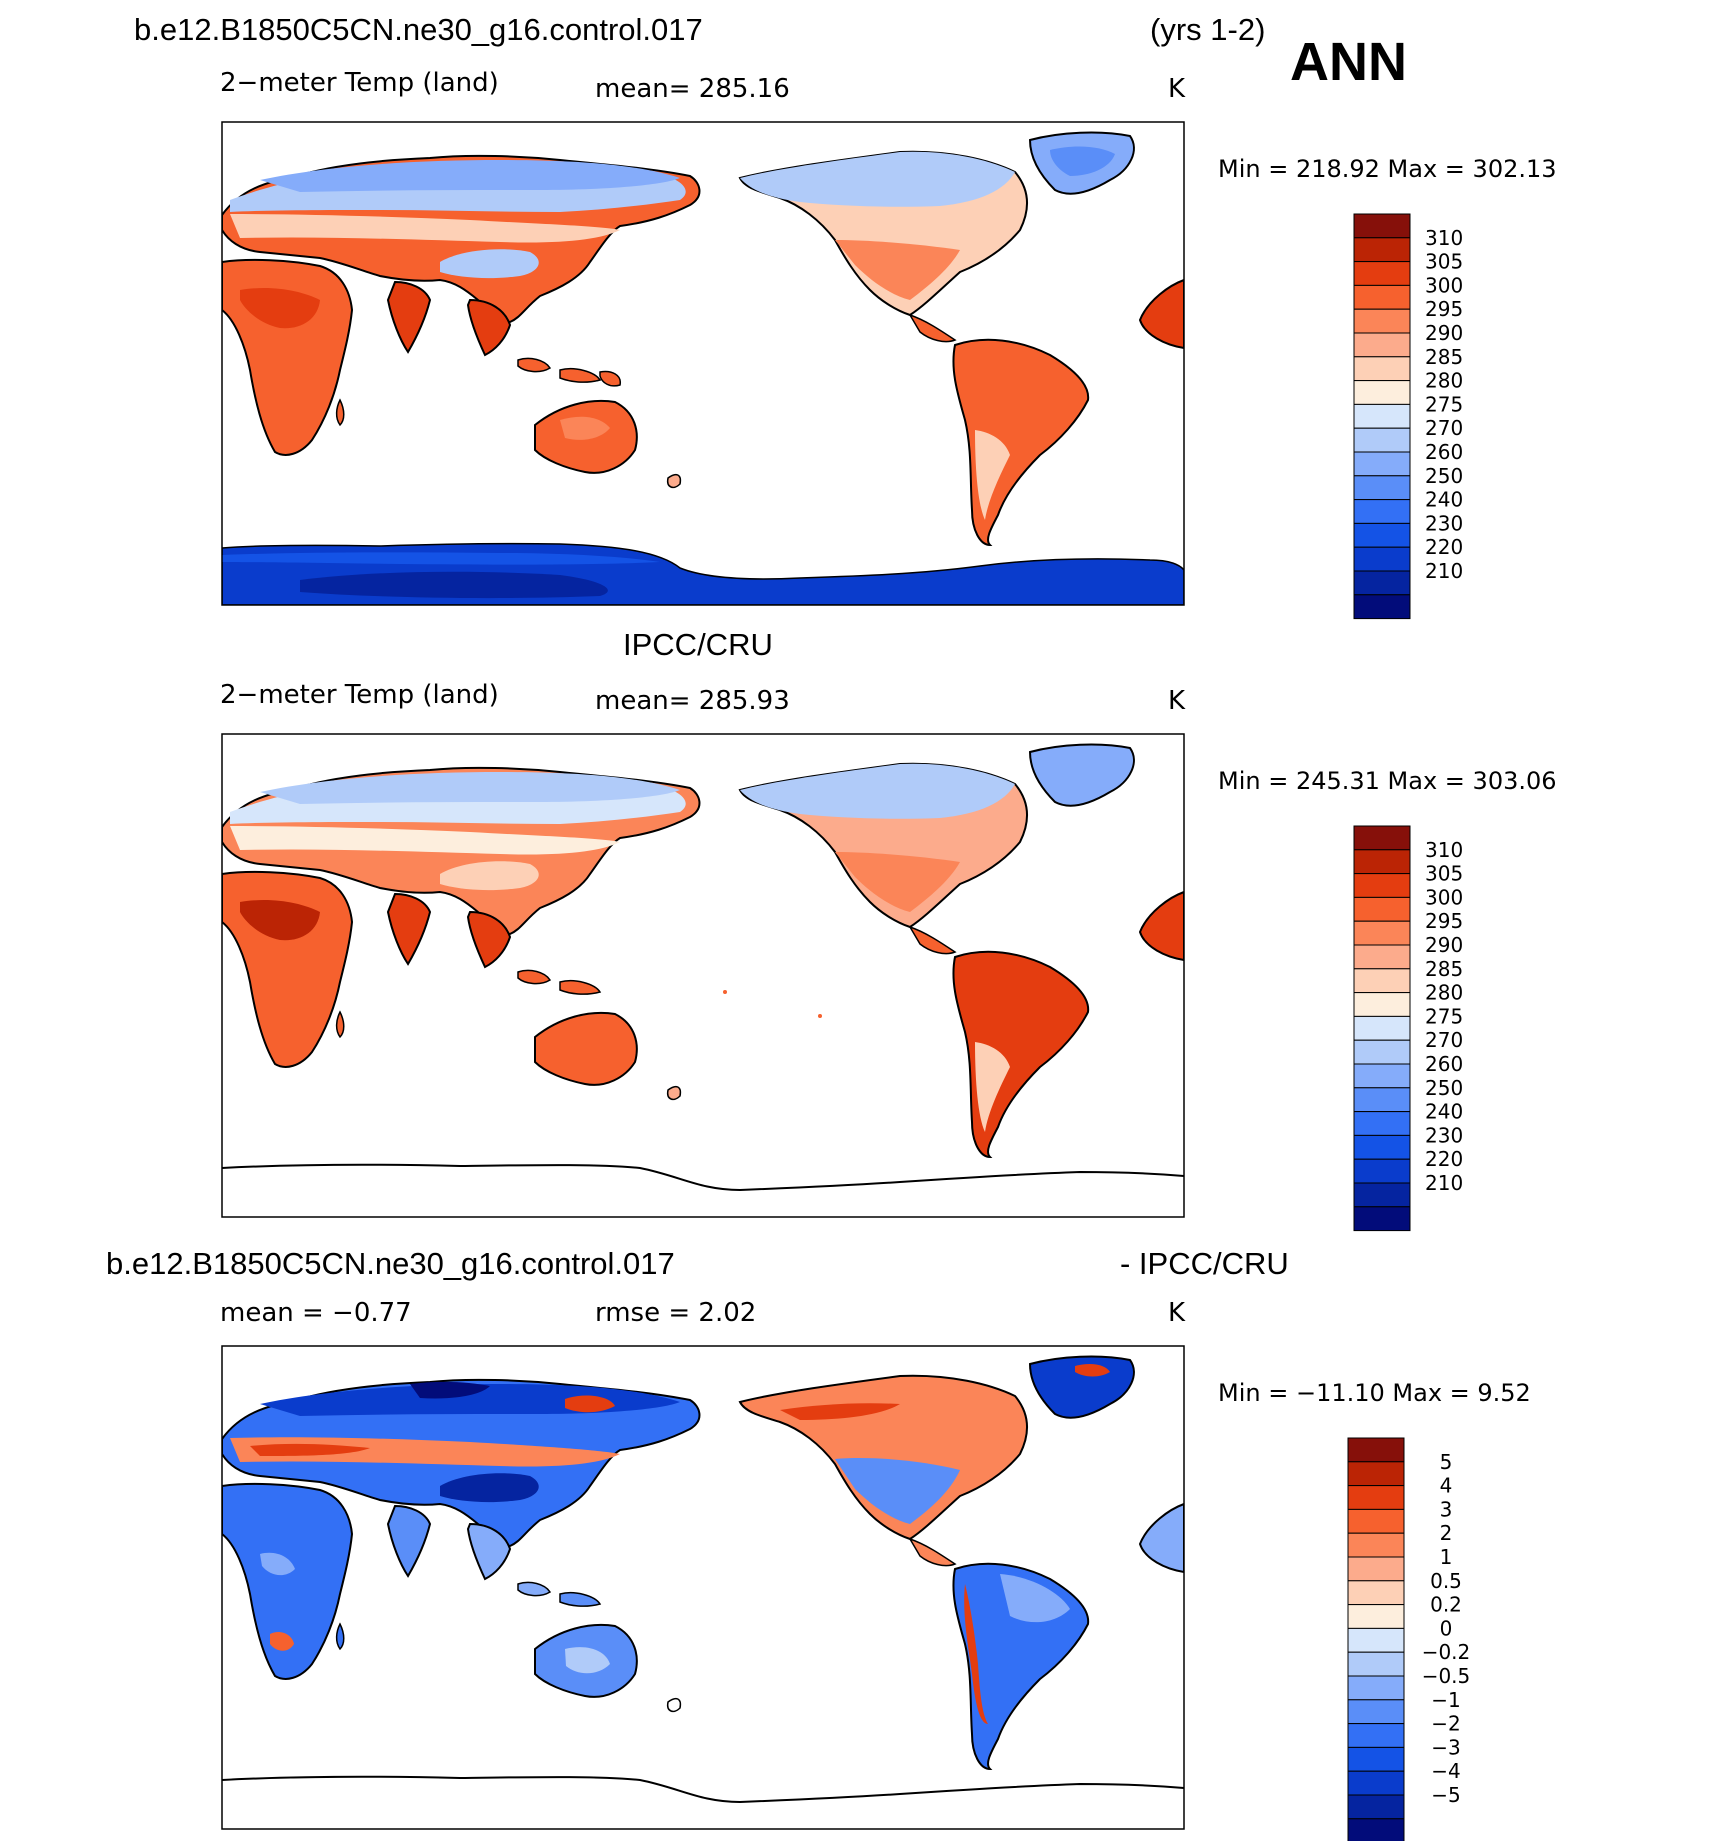 This screenshot has height=1841, width=1710. Describe the element at coordinates (1446, 1486) in the screenshot. I see `colorbar-tick-label: 4` at that location.